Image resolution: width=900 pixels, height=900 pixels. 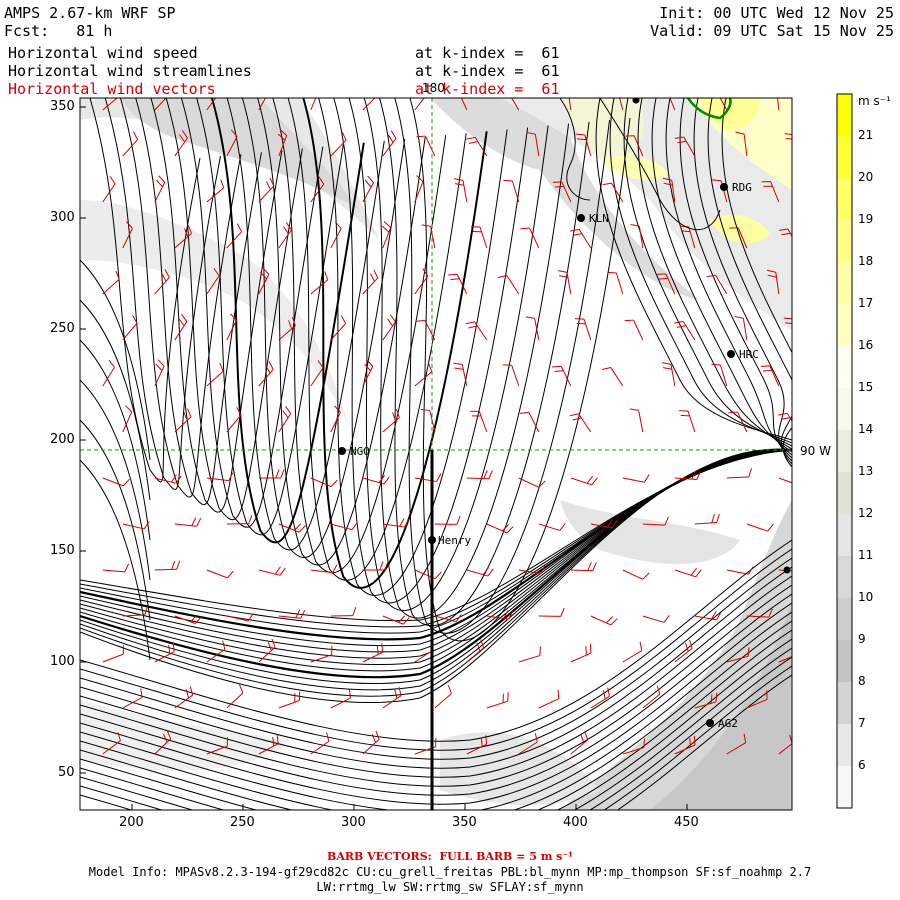 I want to click on station-ngo-label: NGO, so click(x=360, y=451).